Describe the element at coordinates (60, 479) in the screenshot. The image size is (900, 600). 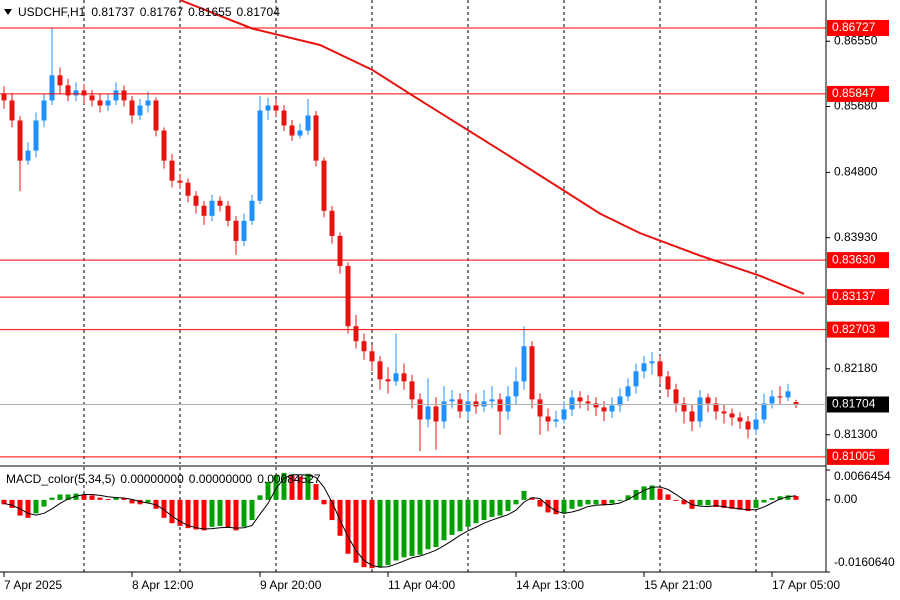
I see `indicator-name: MACD_color(5,34,5)` at that location.